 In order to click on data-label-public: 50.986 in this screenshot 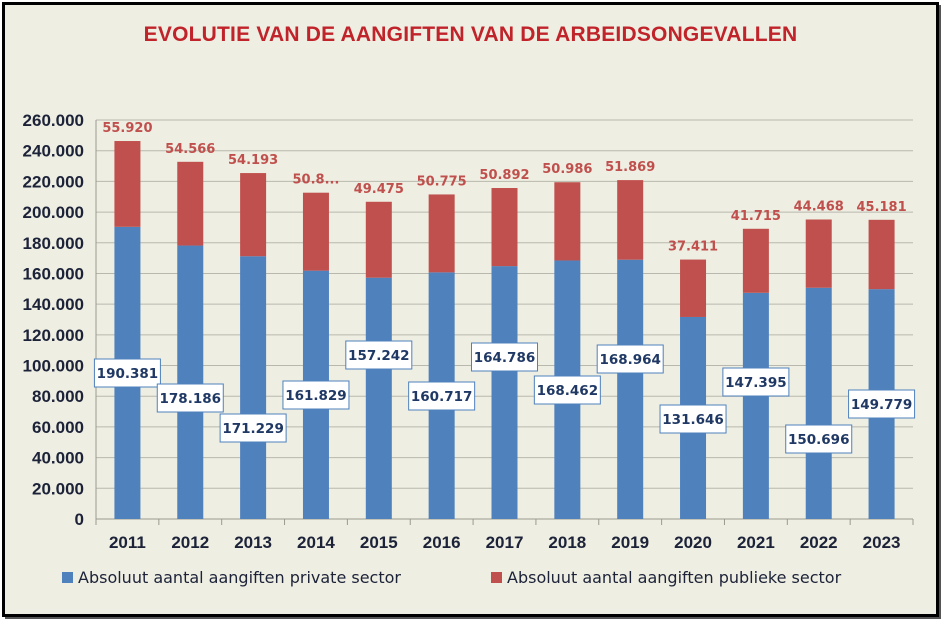, I will do `click(567, 169)`.